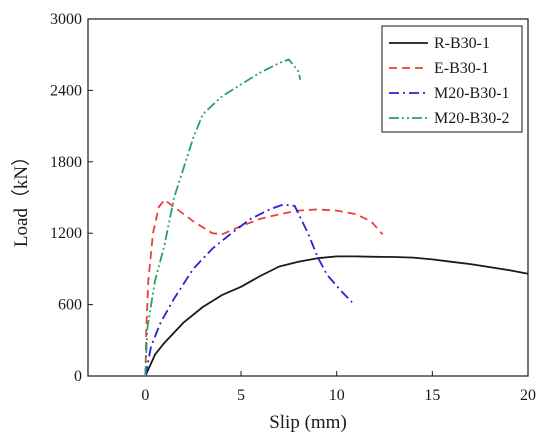  Describe the element at coordinates (21, 197) in the screenshot. I see `y-axis-title: Load（kN）` at that location.